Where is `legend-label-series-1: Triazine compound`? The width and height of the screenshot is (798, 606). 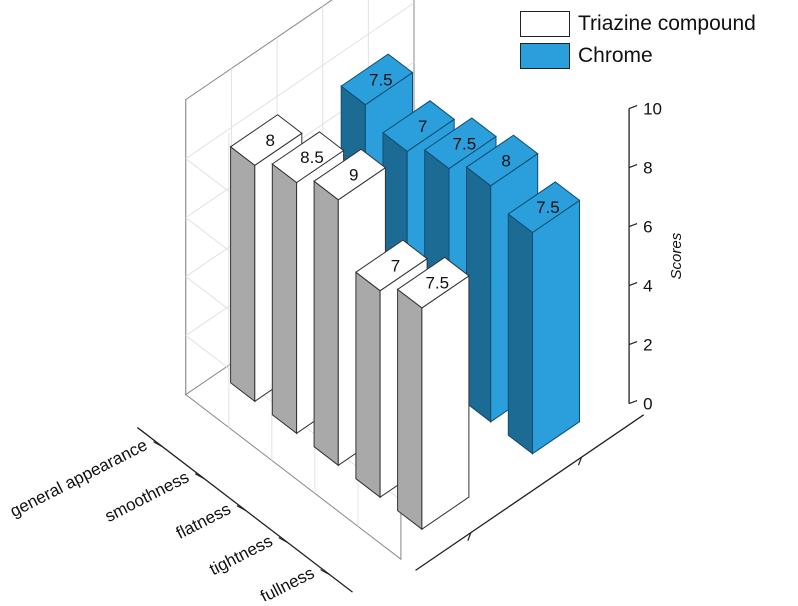 legend-label-series-1: Triazine compound is located at coordinates (667, 23).